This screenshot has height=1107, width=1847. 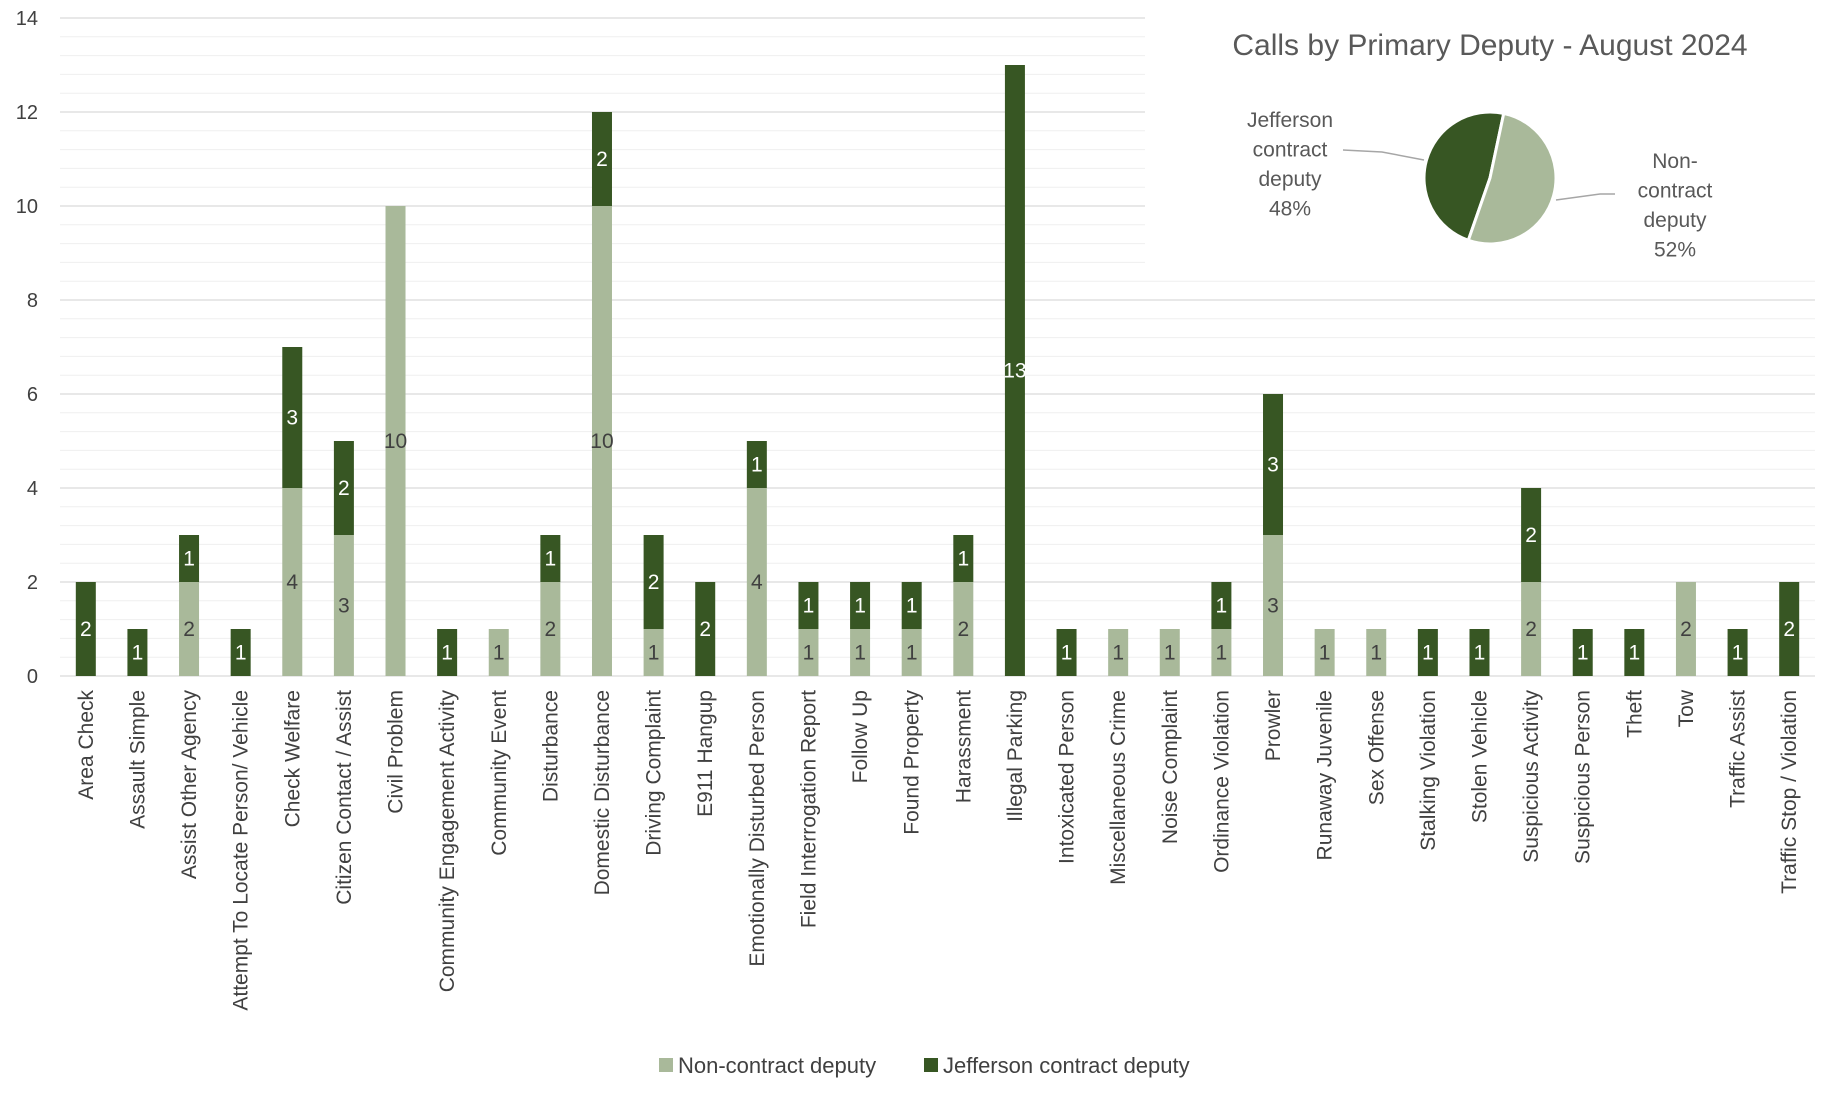 What do you see at coordinates (32, 301) in the screenshot?
I see `y-tick-label: 8` at bounding box center [32, 301].